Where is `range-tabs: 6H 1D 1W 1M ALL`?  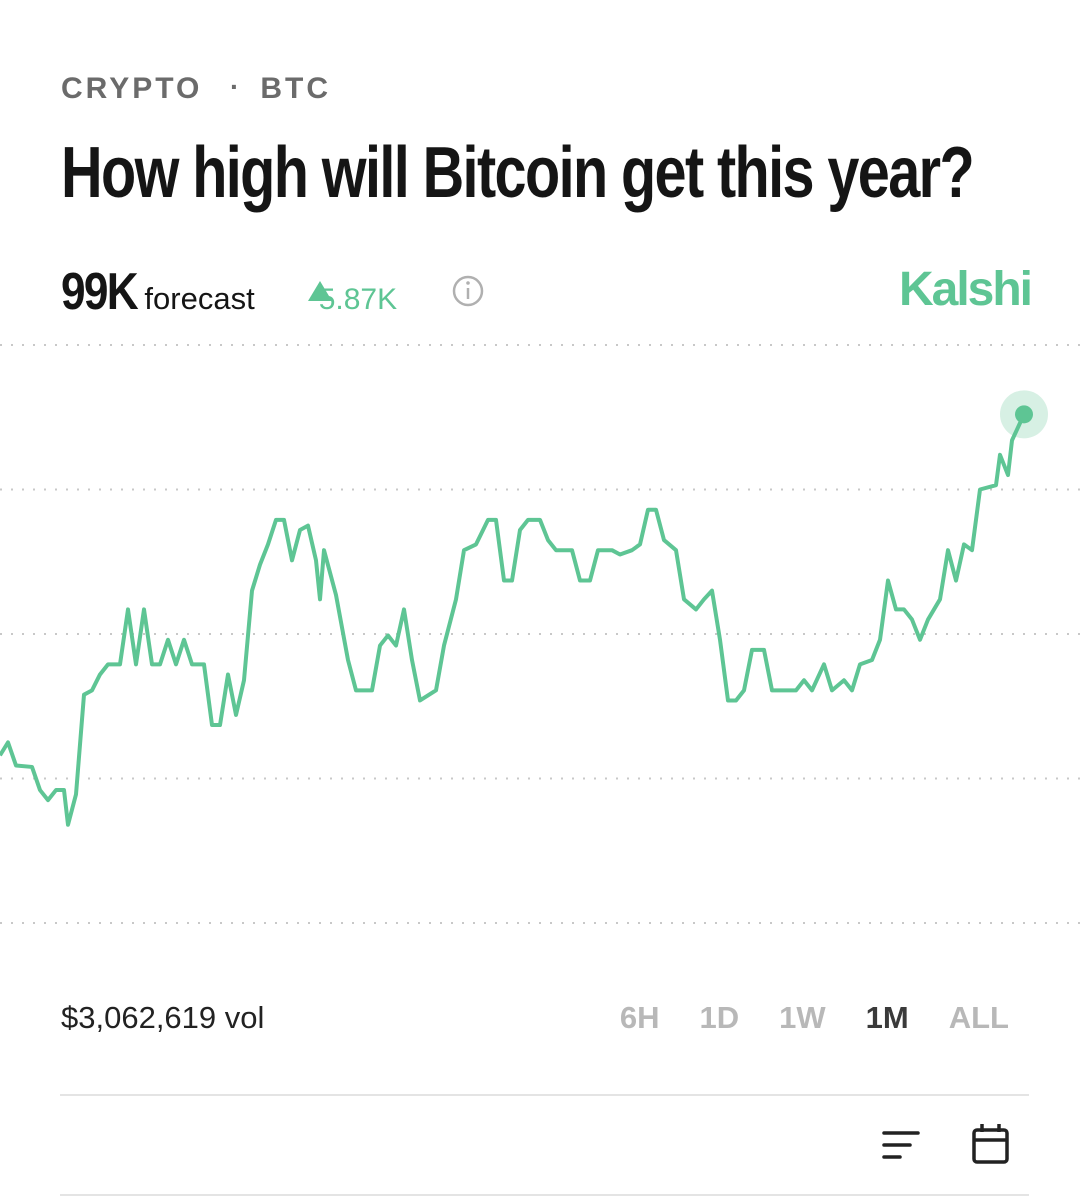 range-tabs: 6H 1D 1W 1M ALL is located at coordinates (794, 1018).